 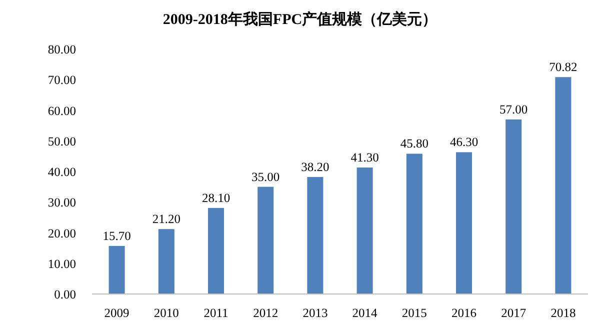 What do you see at coordinates (62, 111) in the screenshot?
I see `y-tick-label: 60.00` at bounding box center [62, 111].